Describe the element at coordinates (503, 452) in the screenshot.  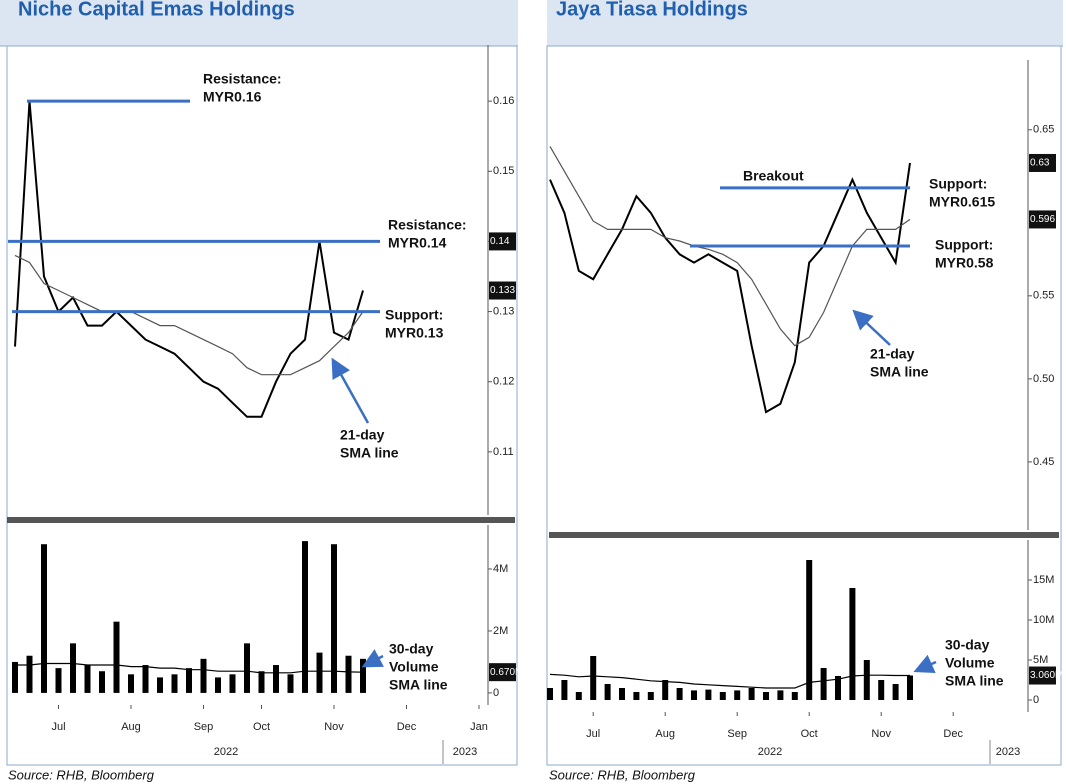
I see `y-tick-label: 0.11` at that location.